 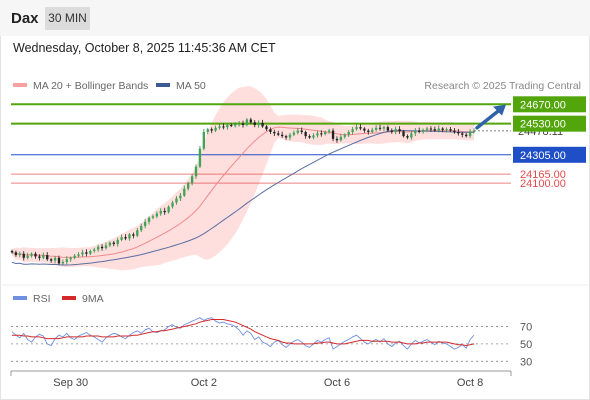 What do you see at coordinates (25, 18) in the screenshot?
I see `symbol-label: Dax` at bounding box center [25, 18].